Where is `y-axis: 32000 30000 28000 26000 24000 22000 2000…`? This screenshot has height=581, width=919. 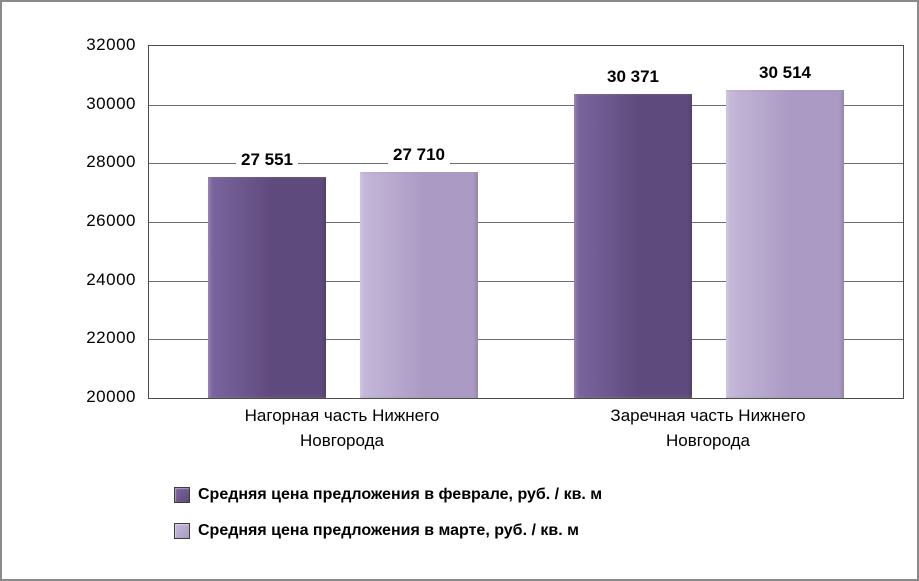 y-axis: 32000 30000 28000 26000 24000 22000 2000… is located at coordinates (69, 220).